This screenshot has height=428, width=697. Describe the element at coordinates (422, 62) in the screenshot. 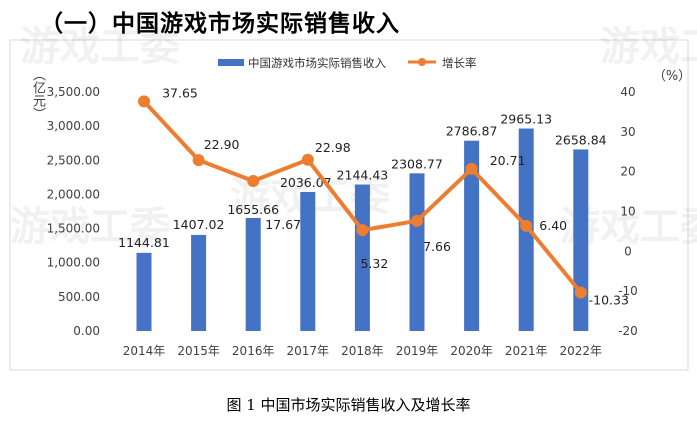

I see `legend-line-marker` at that location.